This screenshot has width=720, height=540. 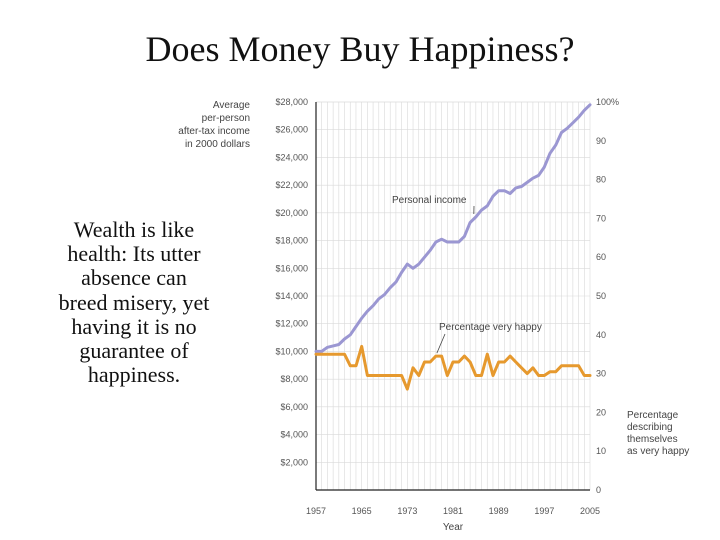 I want to click on right-tick-label: 10, so click(x=601, y=451).